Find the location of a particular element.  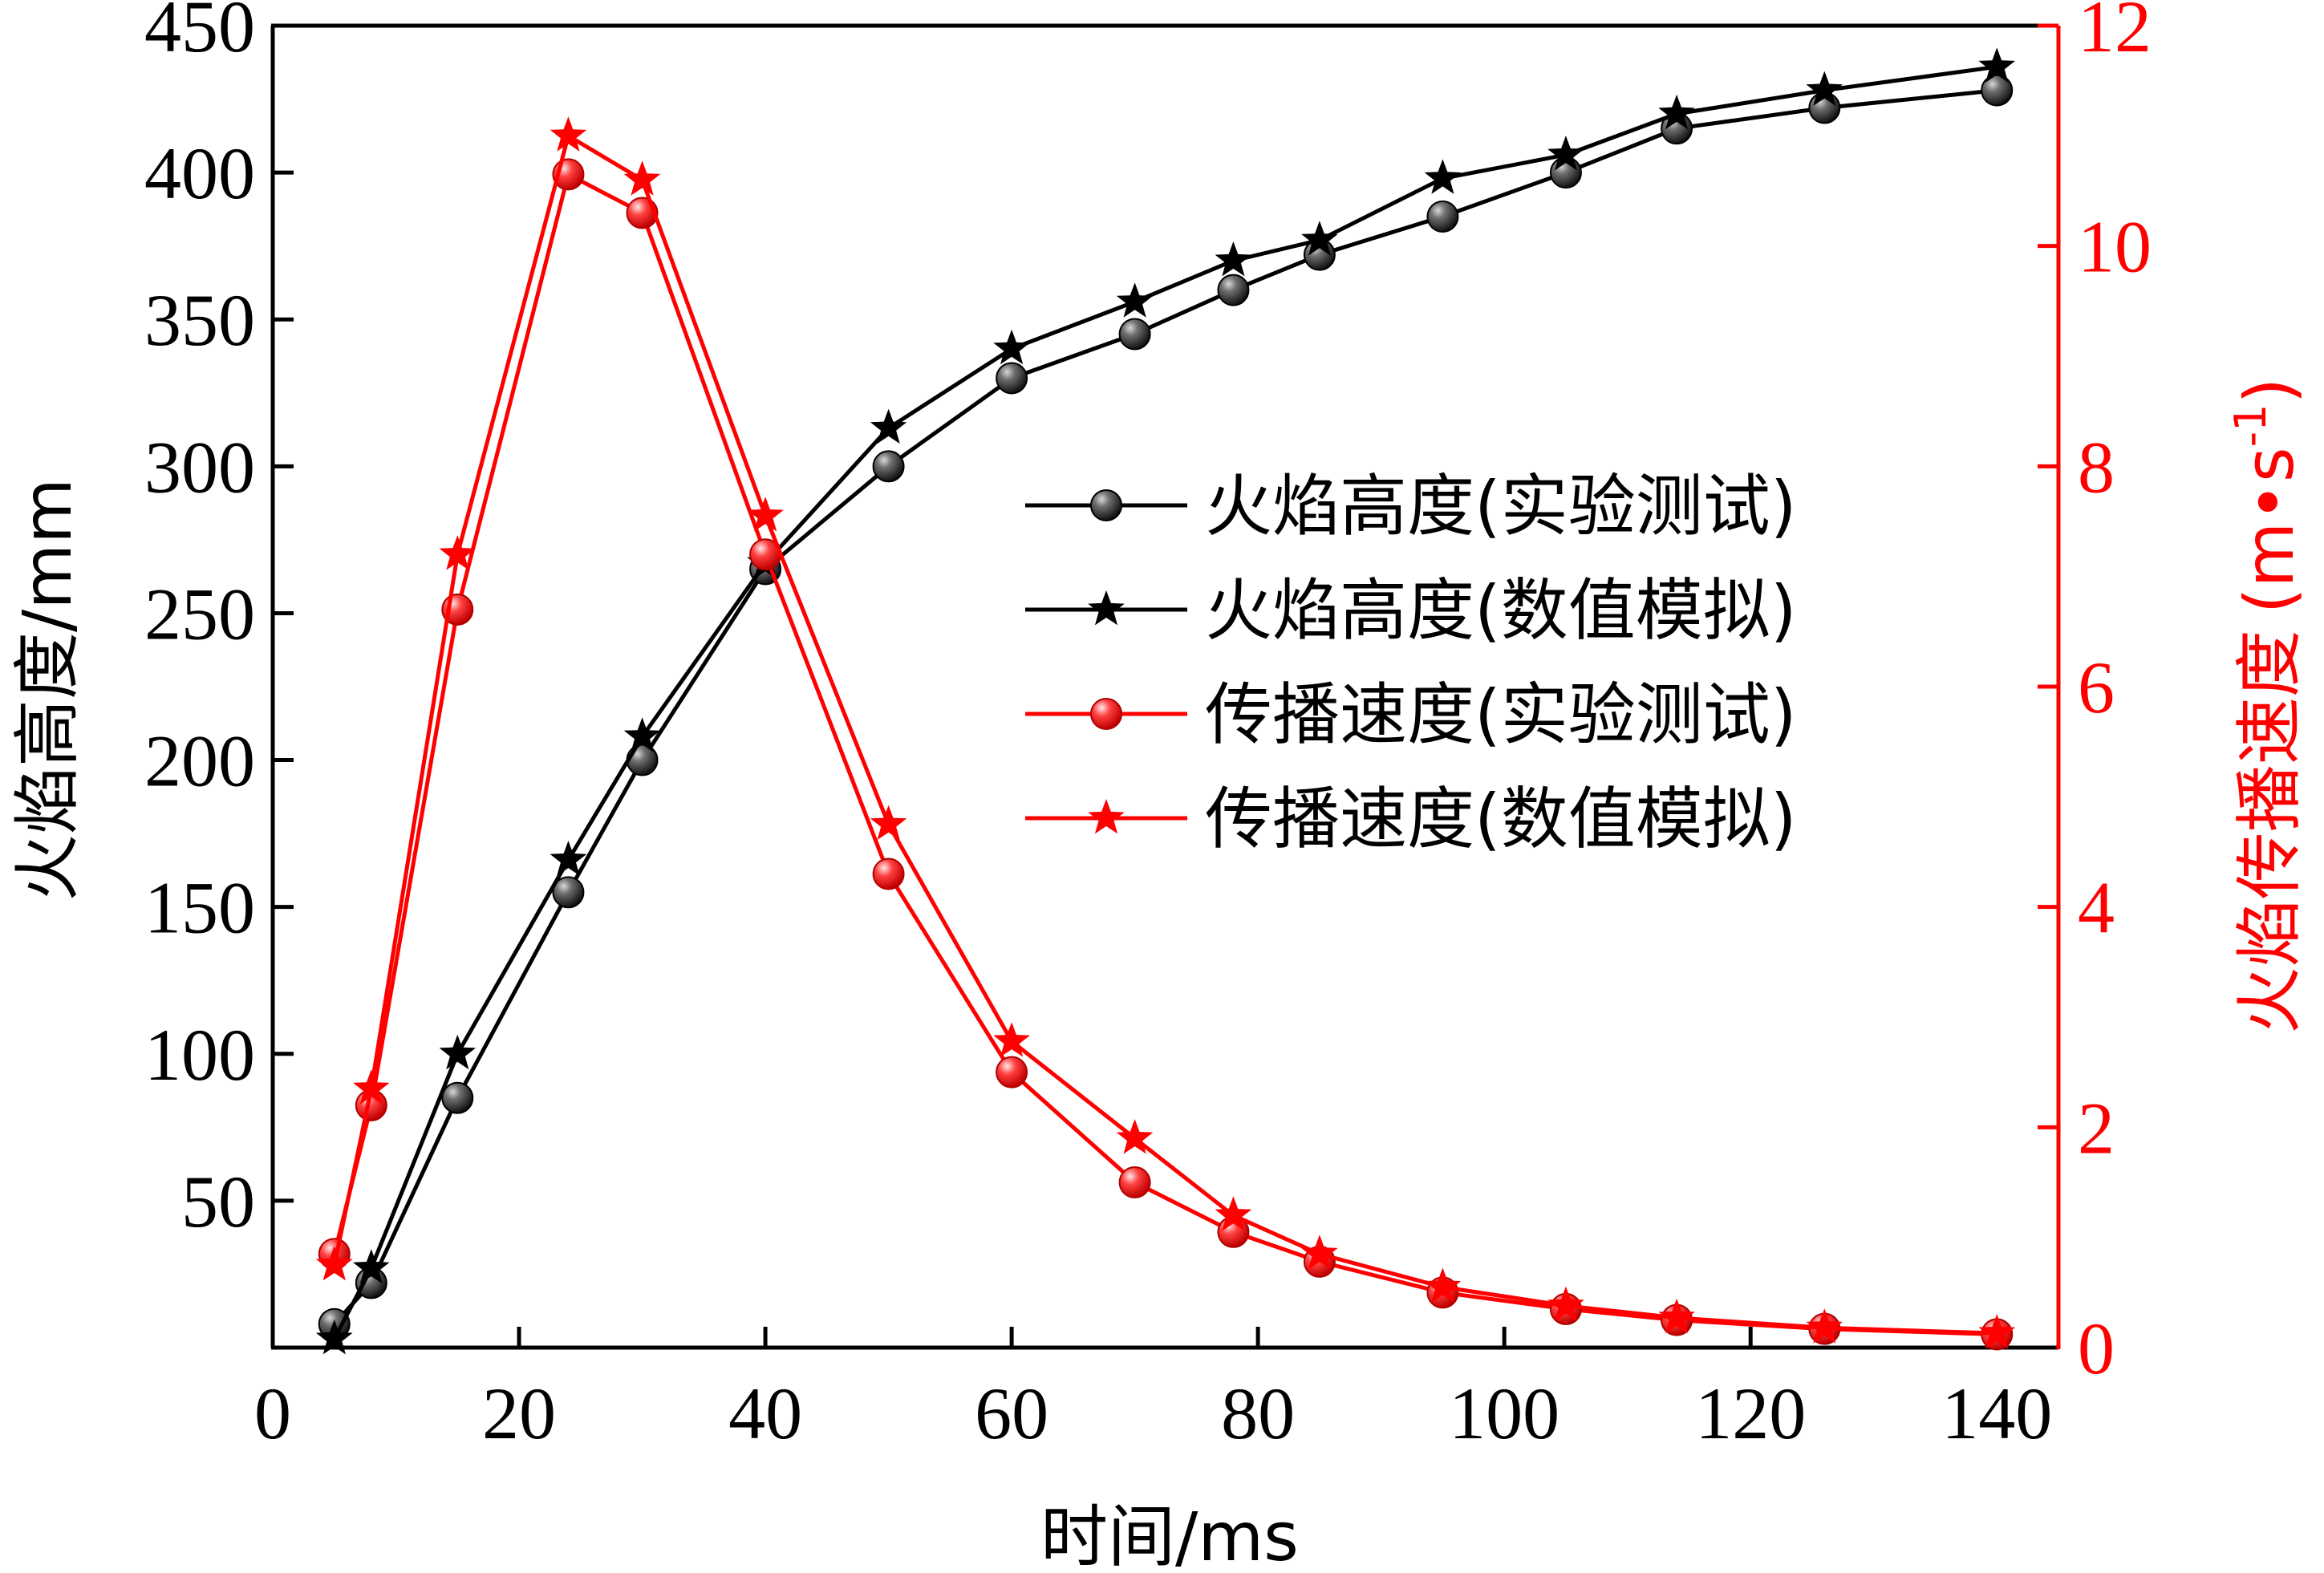

y-left-tick-label: 150 is located at coordinates (199, 908).